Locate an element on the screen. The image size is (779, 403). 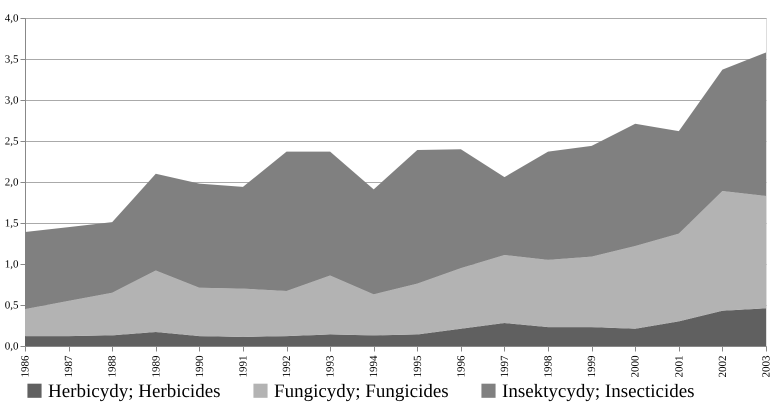
legend-label: Fungicydy; Fungicides is located at coordinates (361, 391).